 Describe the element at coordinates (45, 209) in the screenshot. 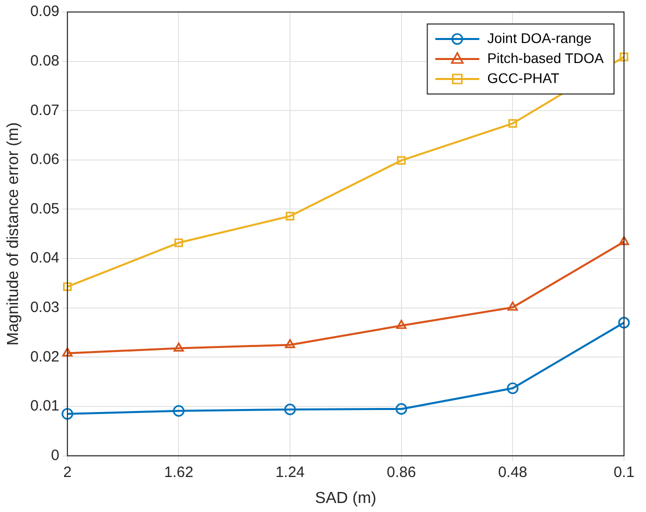

I see `y-tick-label: 0.05` at that location.